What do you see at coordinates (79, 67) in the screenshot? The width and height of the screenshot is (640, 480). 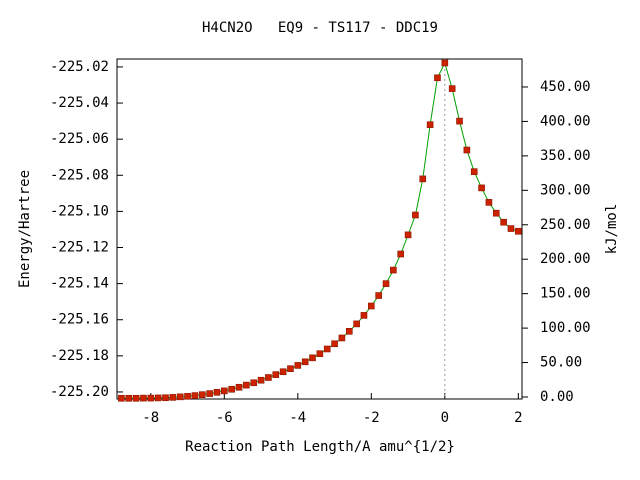 I see `y-tick-label: -225.02` at bounding box center [79, 67].